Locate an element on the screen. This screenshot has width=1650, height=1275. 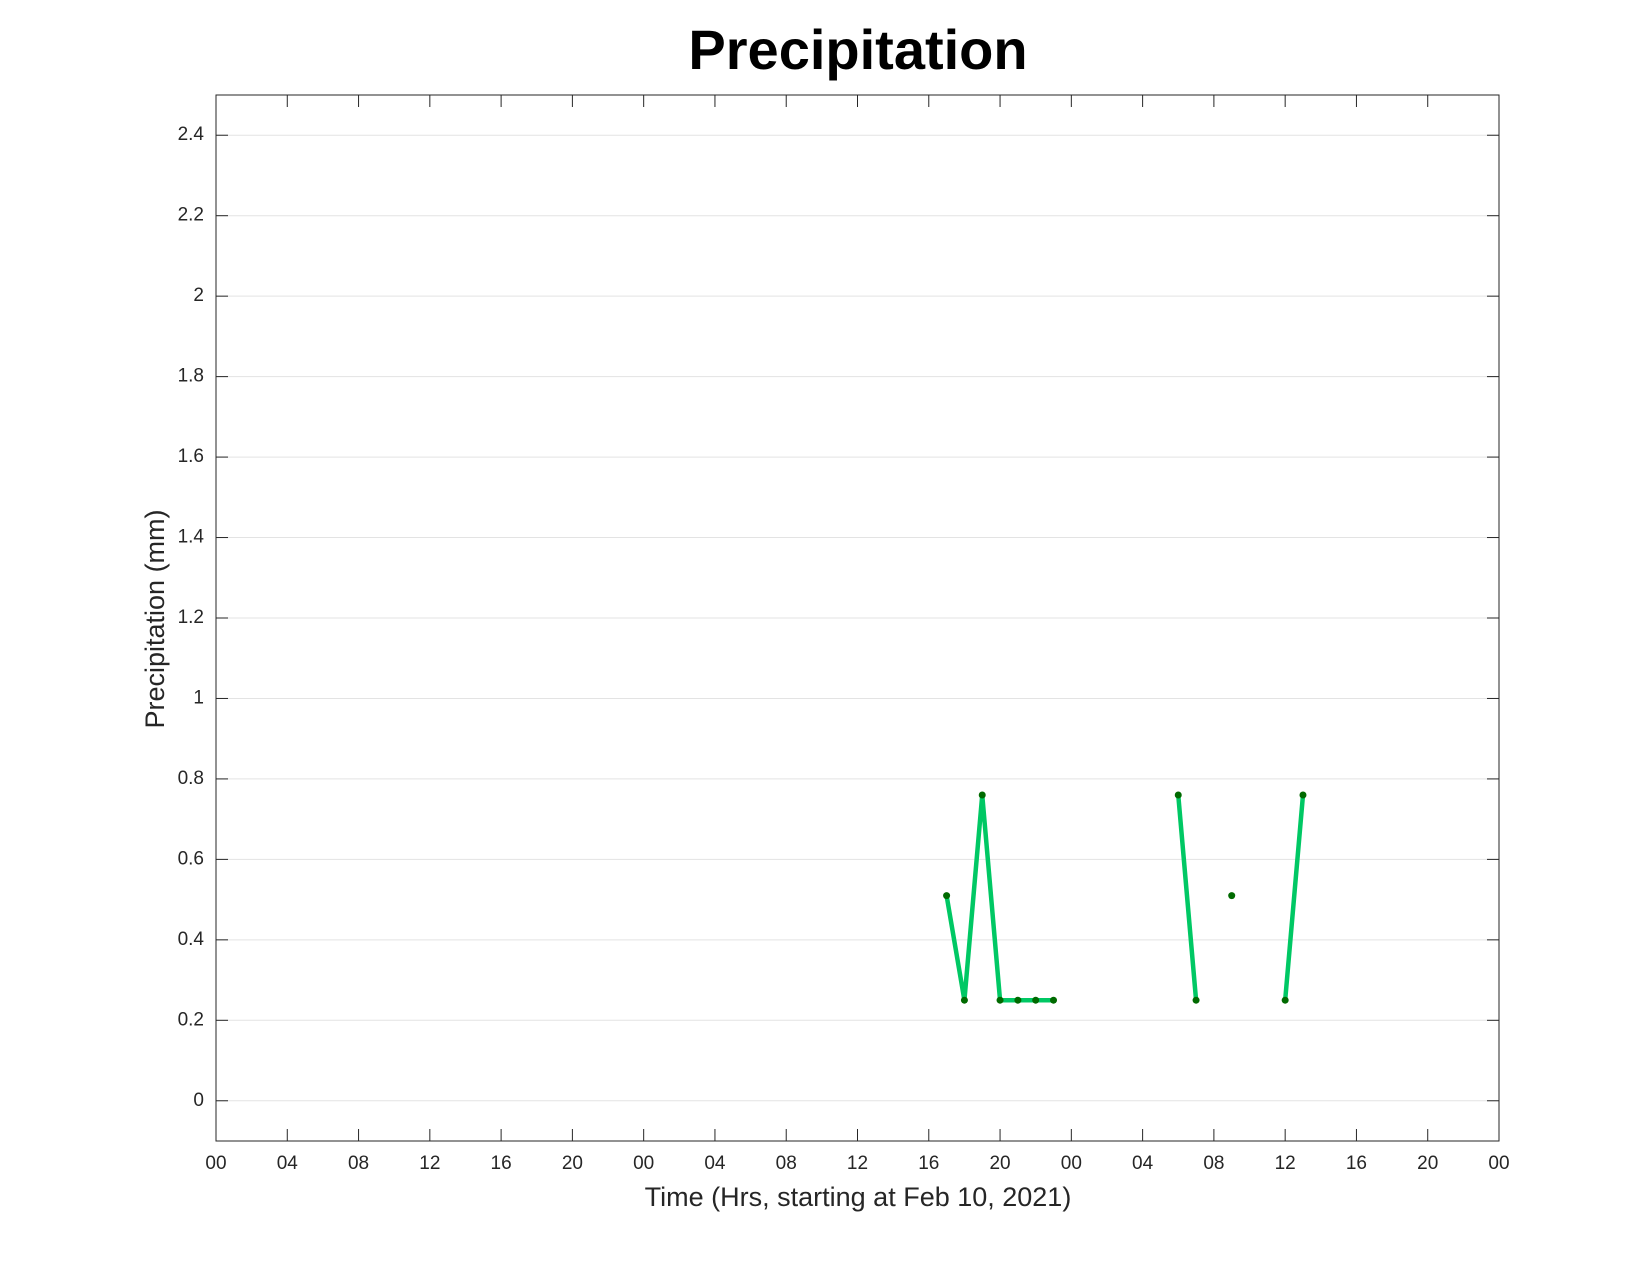
y-tick-label: 2.2 is located at coordinates (191, 215).